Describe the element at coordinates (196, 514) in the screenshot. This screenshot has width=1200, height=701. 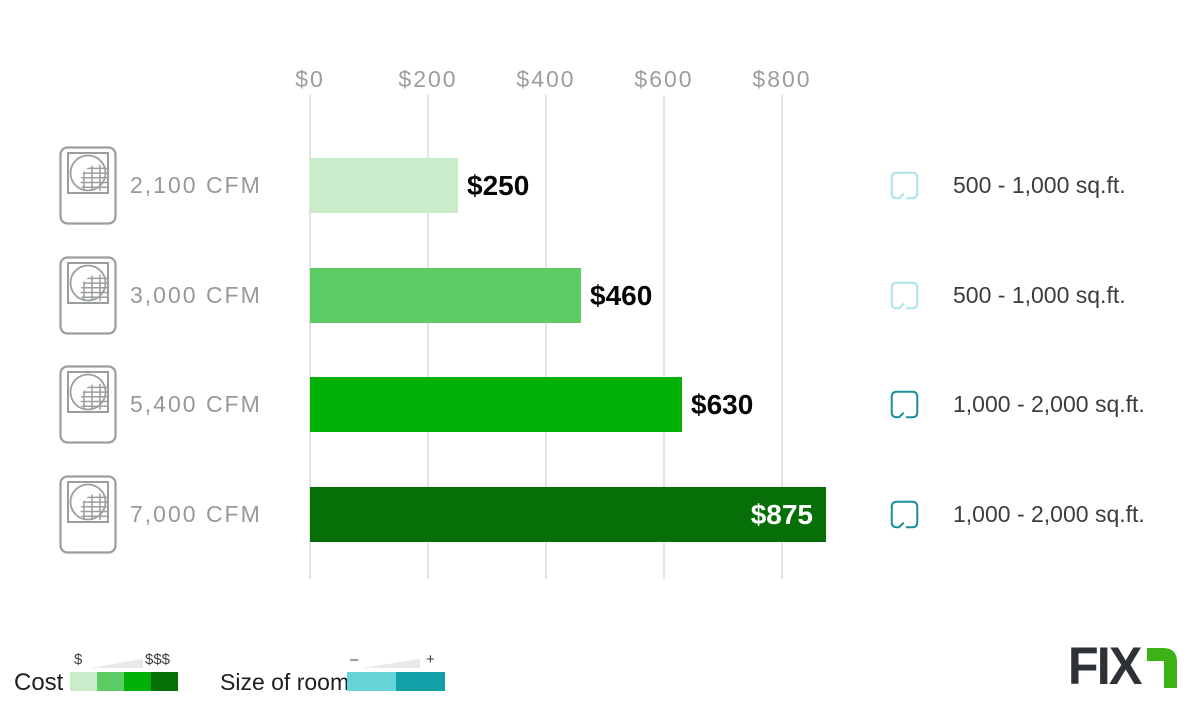
I see `cfm-label: 7,000 CFM` at that location.